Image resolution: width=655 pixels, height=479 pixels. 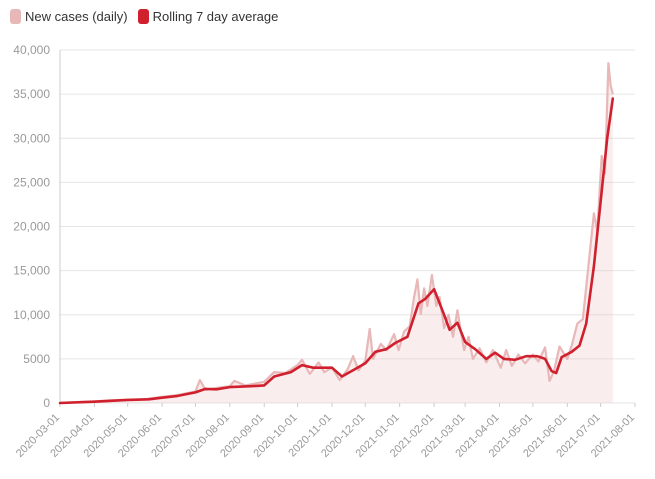 I want to click on y-tick-label: 35,000, so click(x=31, y=94).